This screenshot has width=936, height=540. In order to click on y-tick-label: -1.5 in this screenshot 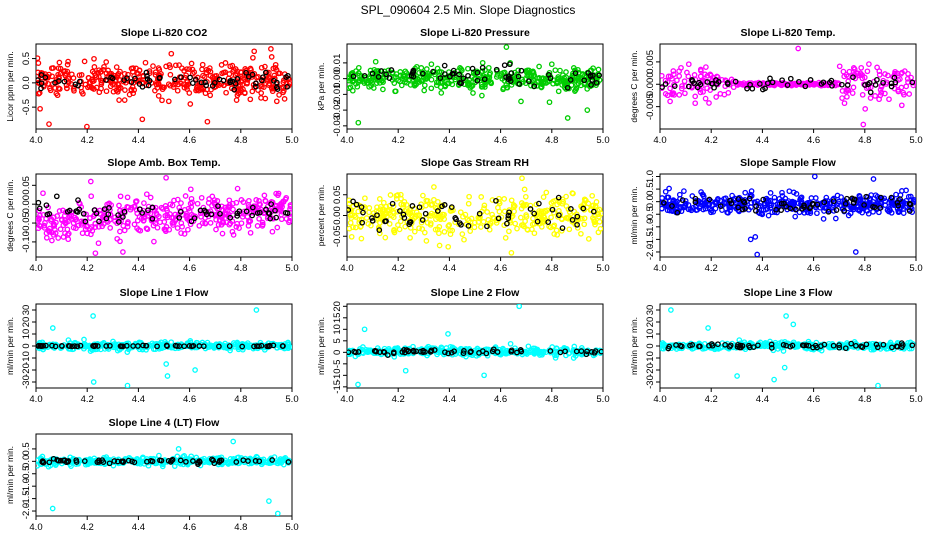, I will do `click(26, 498)`.